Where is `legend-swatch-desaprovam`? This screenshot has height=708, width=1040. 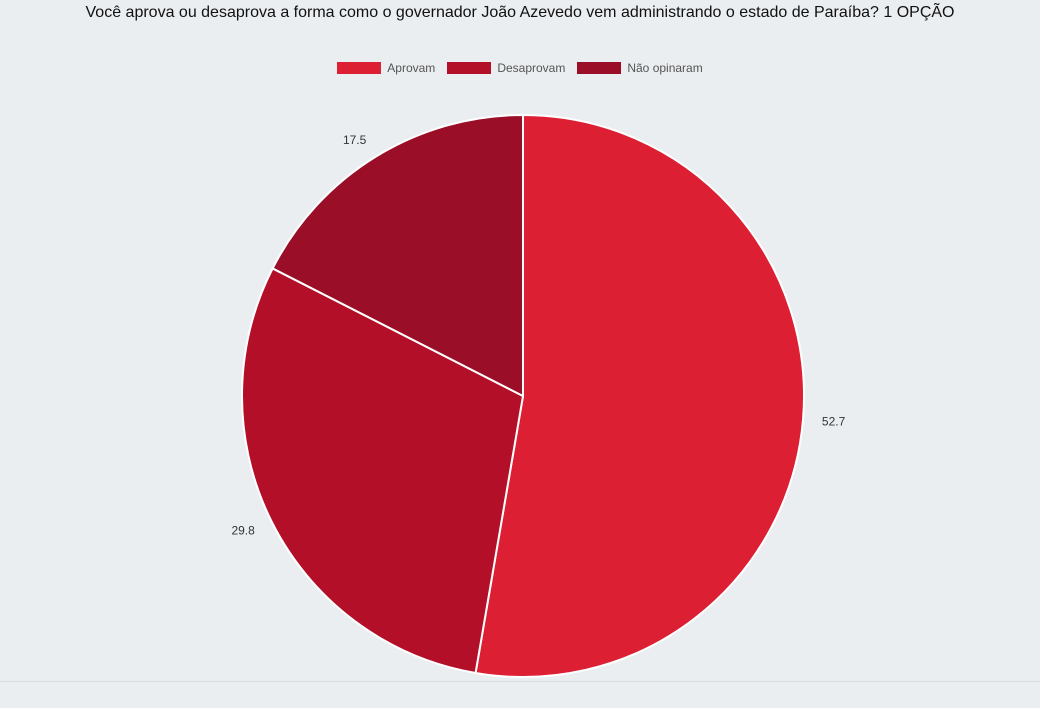 legend-swatch-desaprovam is located at coordinates (469, 68).